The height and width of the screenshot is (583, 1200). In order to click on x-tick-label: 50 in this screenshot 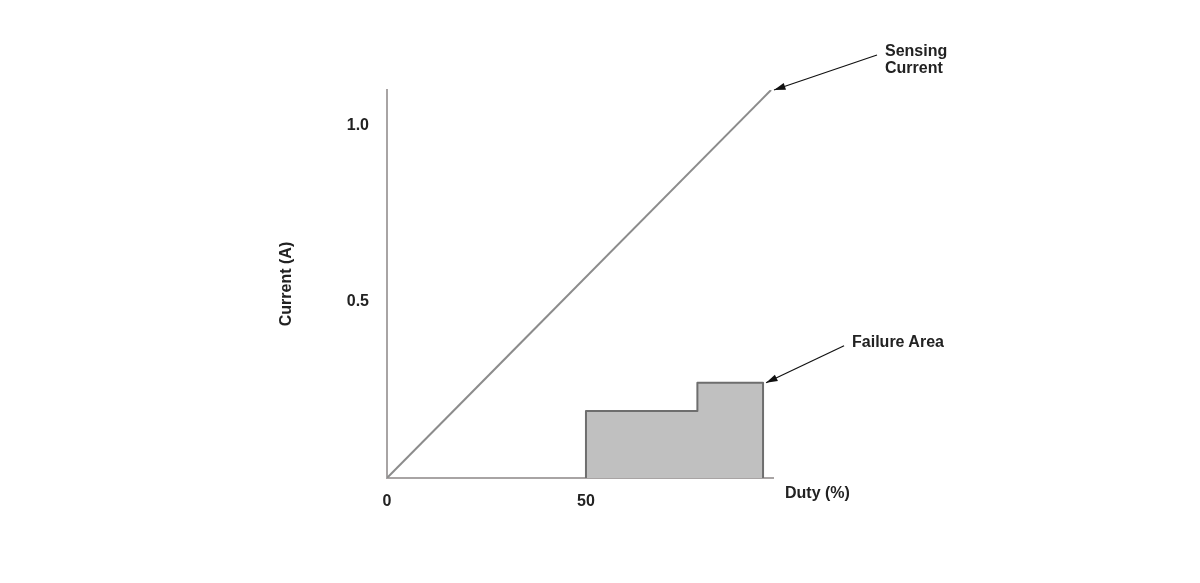, I will do `click(586, 501)`.